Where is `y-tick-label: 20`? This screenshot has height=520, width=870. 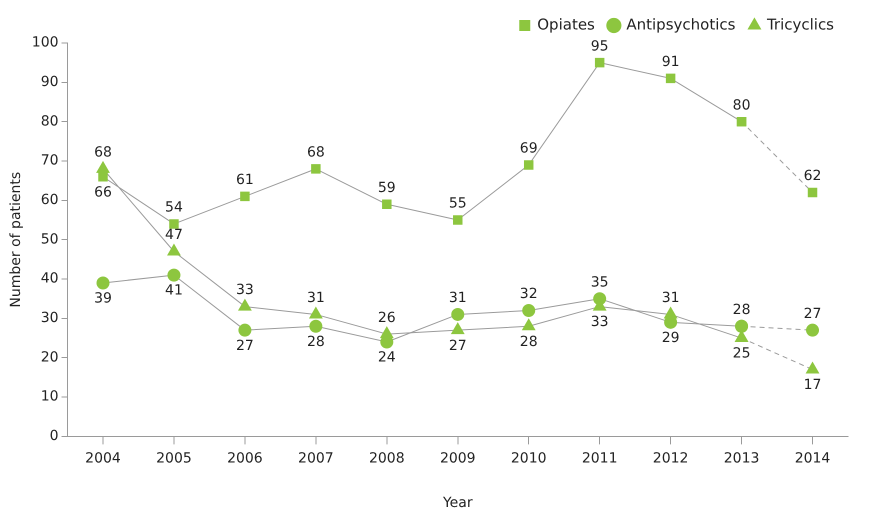 y-tick-label: 20 is located at coordinates (49, 357).